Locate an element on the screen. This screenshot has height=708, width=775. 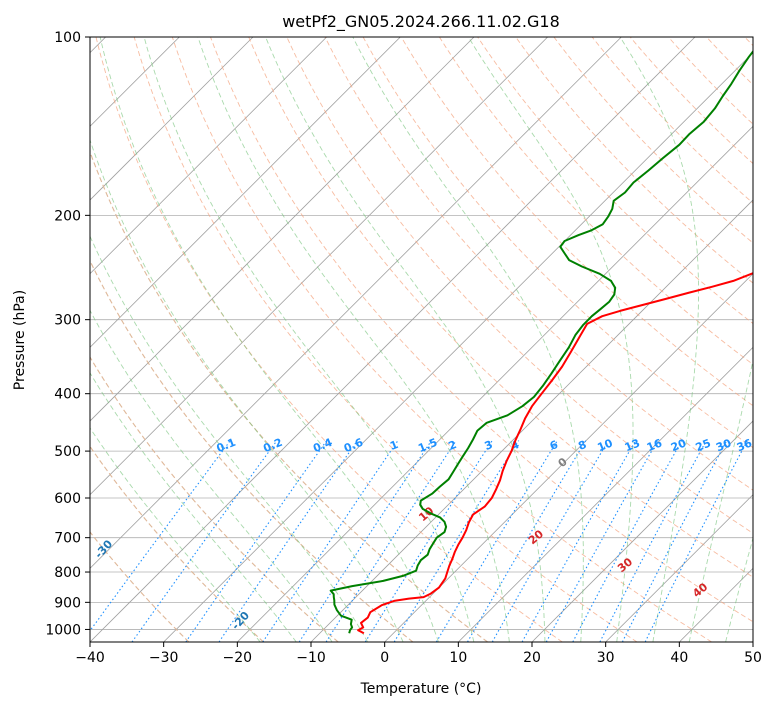
mixing-ratio-label: 16 is located at coordinates (654, 445).